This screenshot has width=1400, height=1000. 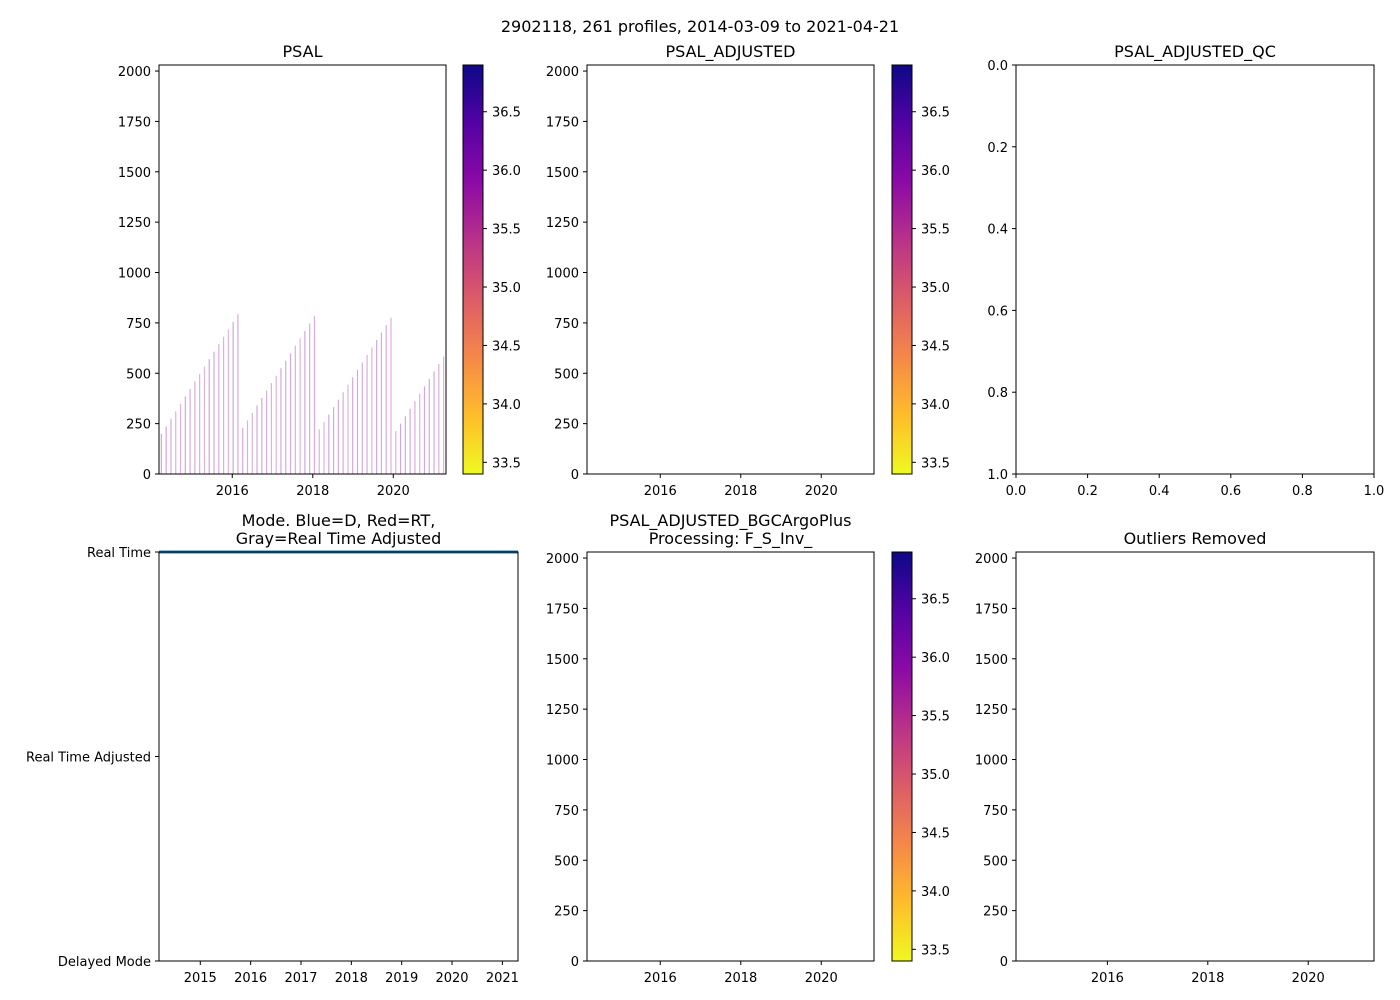 I want to click on y-tick-label: 0.4, so click(x=997, y=230).